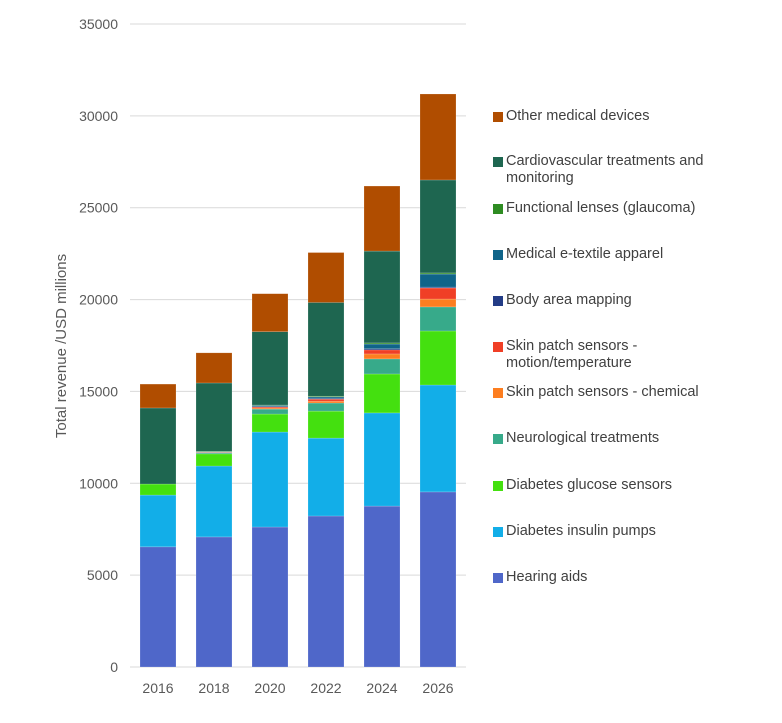 The height and width of the screenshot is (723, 782). What do you see at coordinates (98, 208) in the screenshot?
I see `y-tick-label: 25000` at bounding box center [98, 208].